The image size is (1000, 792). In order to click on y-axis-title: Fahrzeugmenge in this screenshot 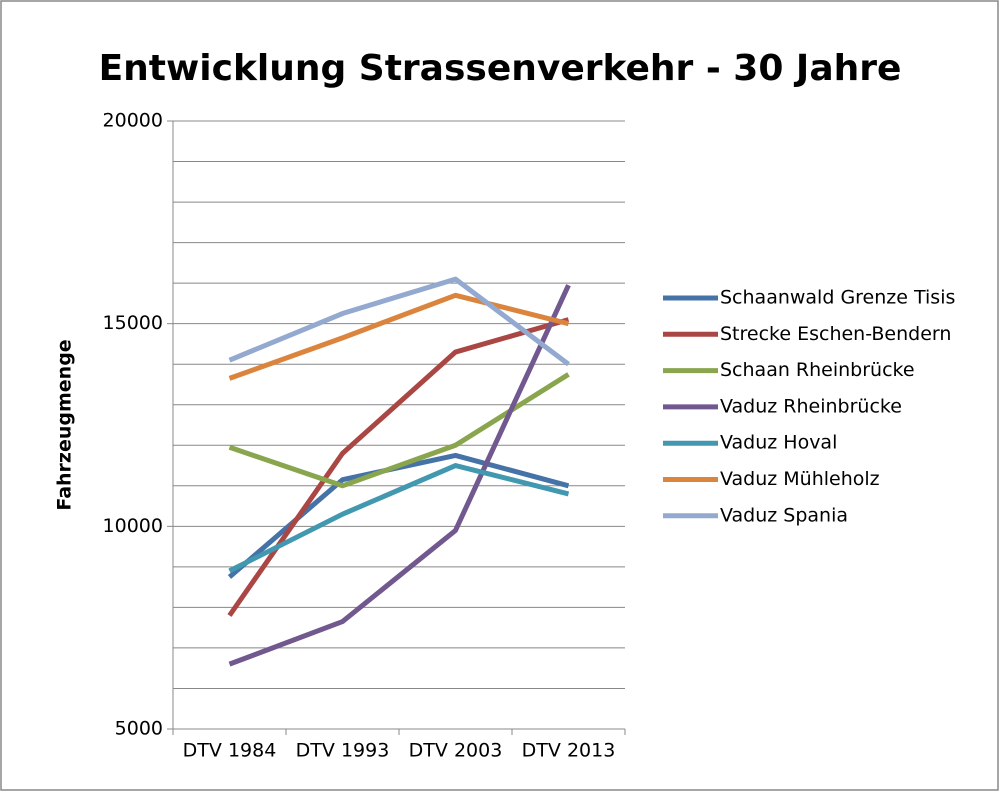, I will do `click(65, 424)`.